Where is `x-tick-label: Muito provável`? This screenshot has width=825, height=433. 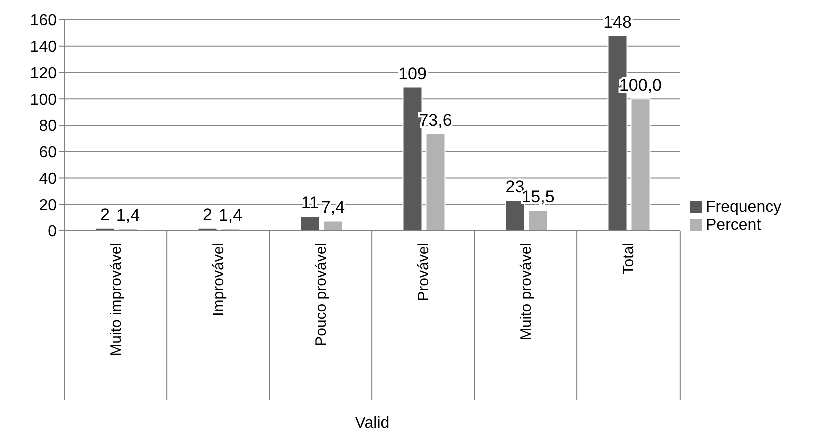 x-tick-label: Muito provável is located at coordinates (526, 292).